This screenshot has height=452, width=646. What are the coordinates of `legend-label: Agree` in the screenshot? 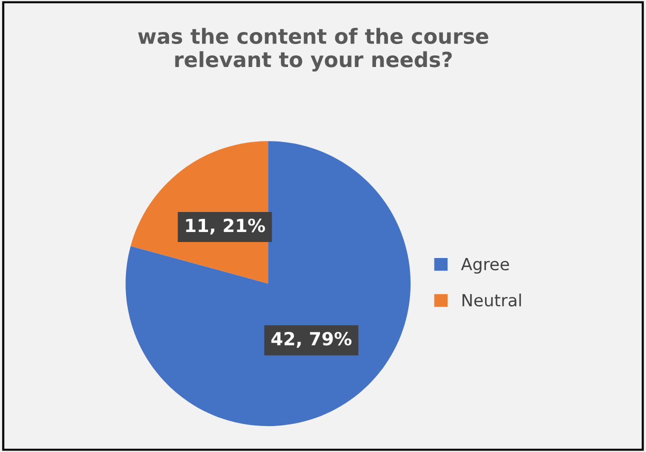 It's located at (485, 266).